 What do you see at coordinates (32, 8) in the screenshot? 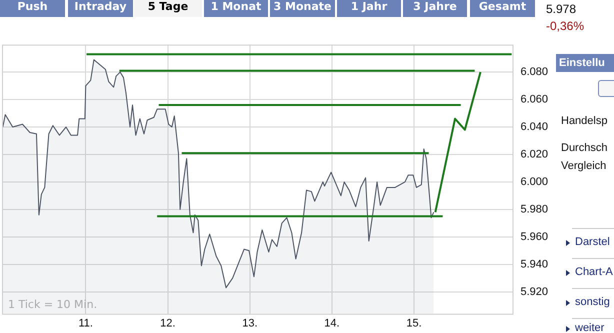
I see `text: Push` at bounding box center [32, 8].